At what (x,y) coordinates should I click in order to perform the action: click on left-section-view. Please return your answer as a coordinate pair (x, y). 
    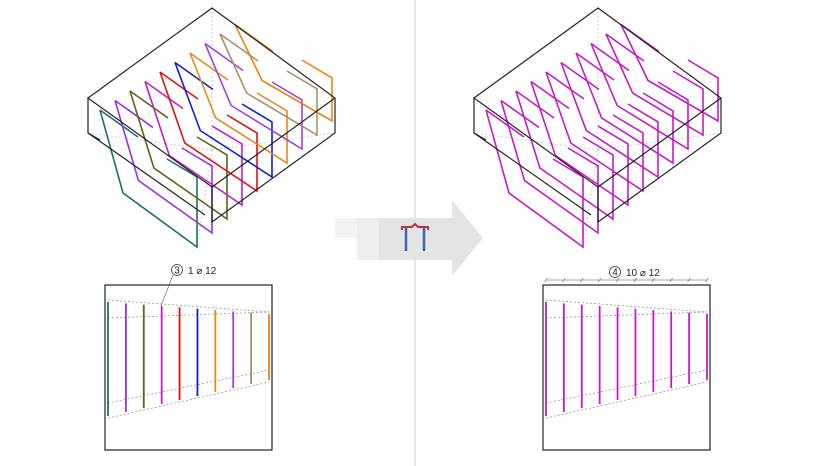
    Looking at the image, I should click on (188, 367).